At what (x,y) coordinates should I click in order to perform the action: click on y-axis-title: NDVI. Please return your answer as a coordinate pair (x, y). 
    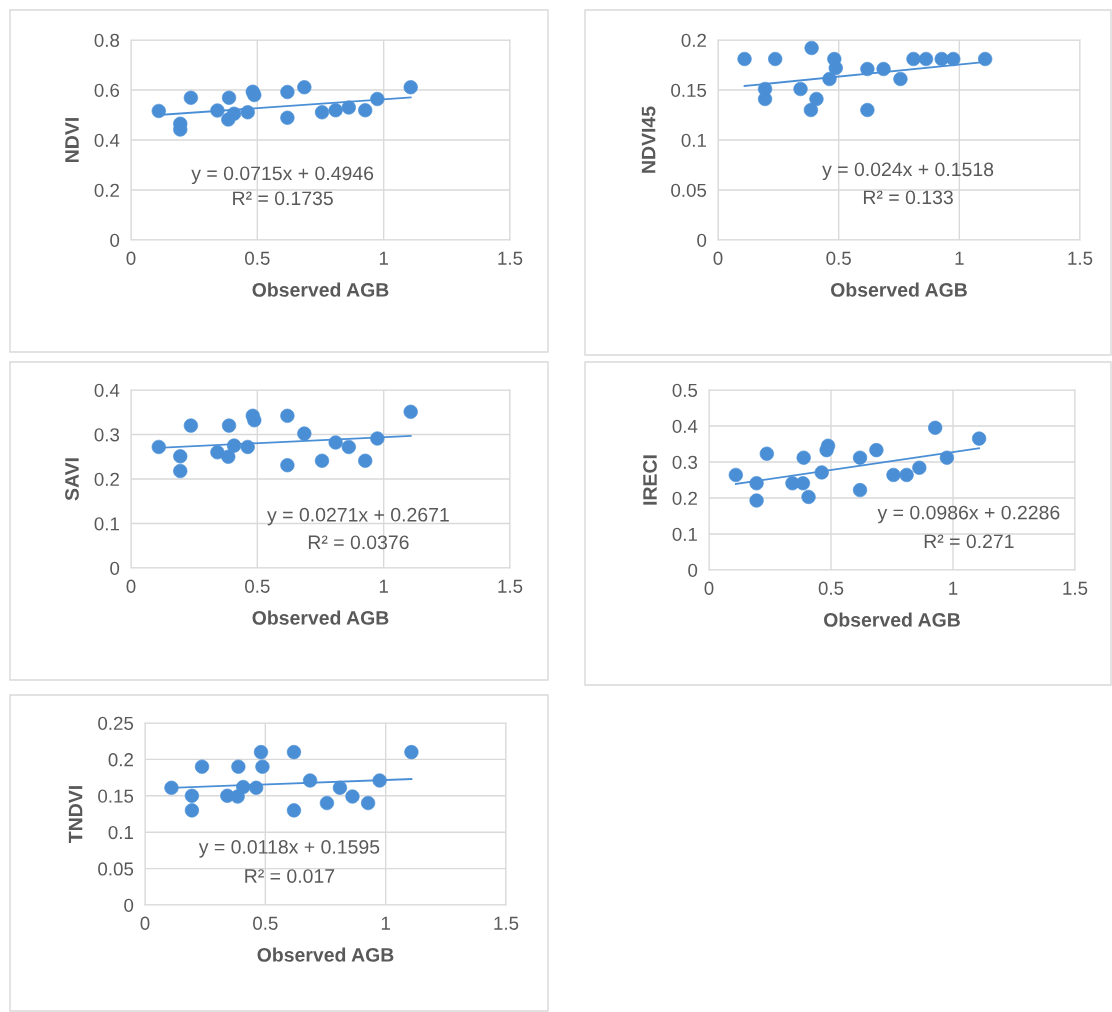
    Looking at the image, I should click on (72, 140).